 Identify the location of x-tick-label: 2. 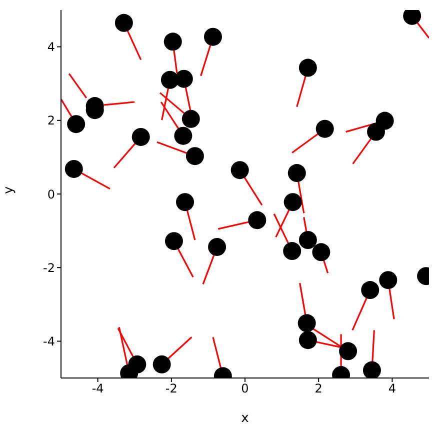
(318, 389).